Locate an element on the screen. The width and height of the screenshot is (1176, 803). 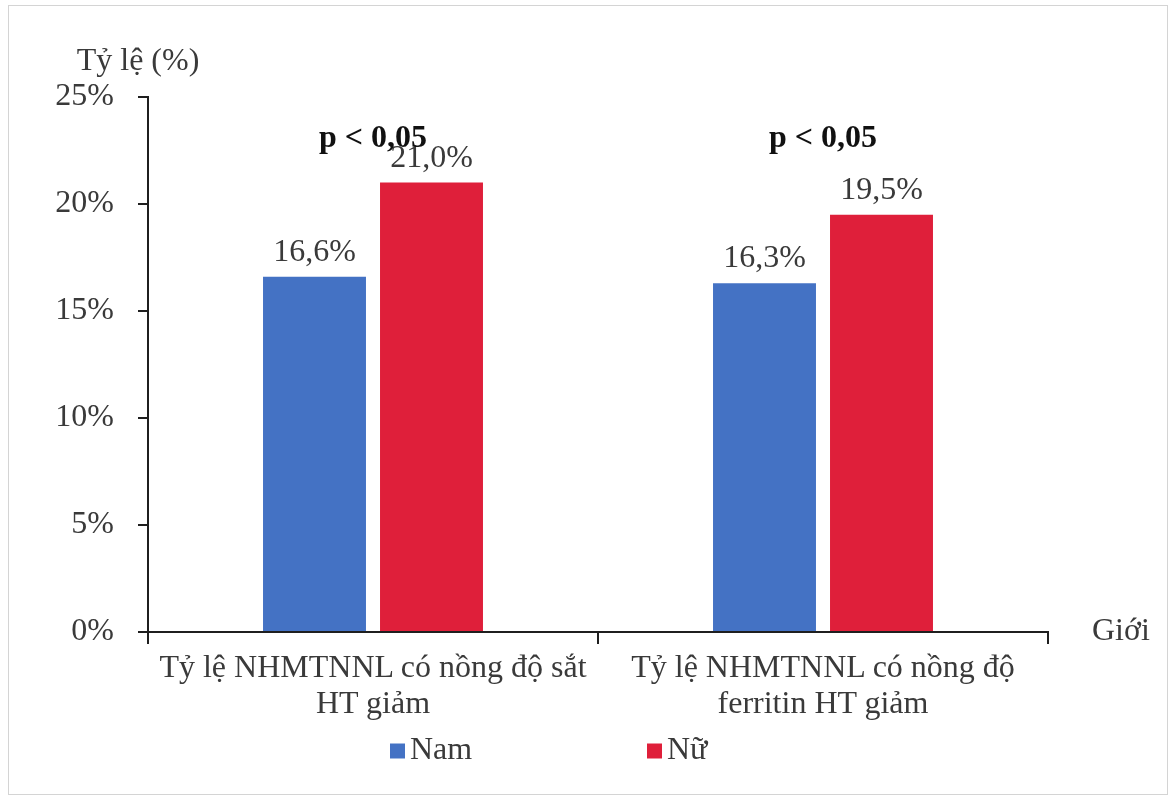
y-tick-label: 20% is located at coordinates (84, 201).